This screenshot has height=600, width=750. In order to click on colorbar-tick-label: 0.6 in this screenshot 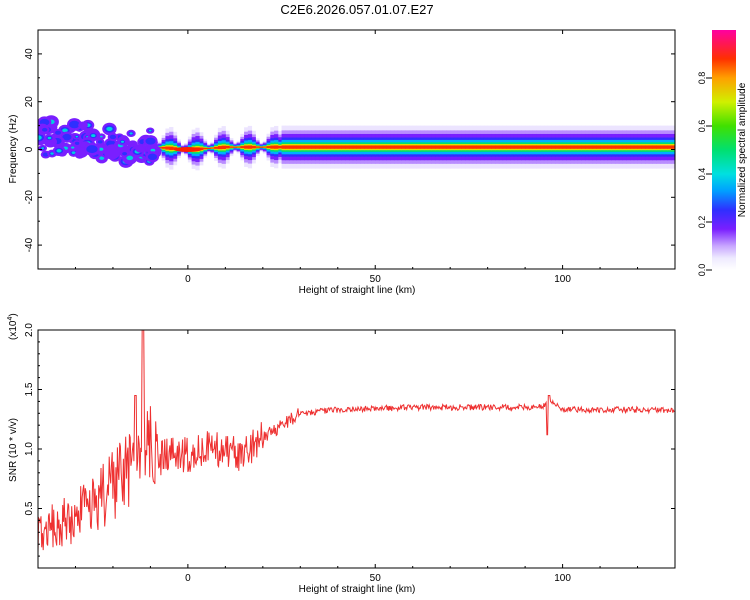, I will do `click(702, 126)`.